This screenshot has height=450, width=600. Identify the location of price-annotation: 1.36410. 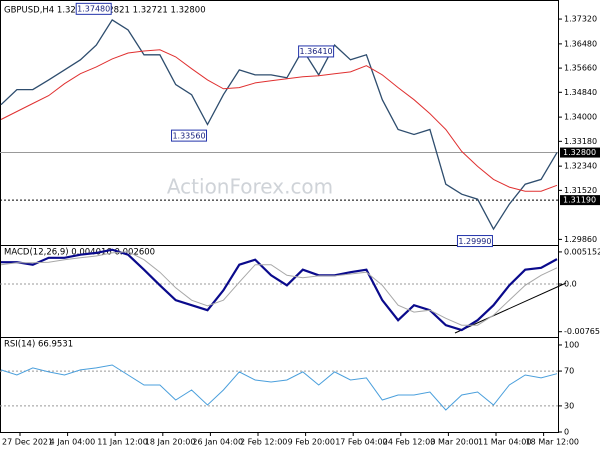
(316, 51).